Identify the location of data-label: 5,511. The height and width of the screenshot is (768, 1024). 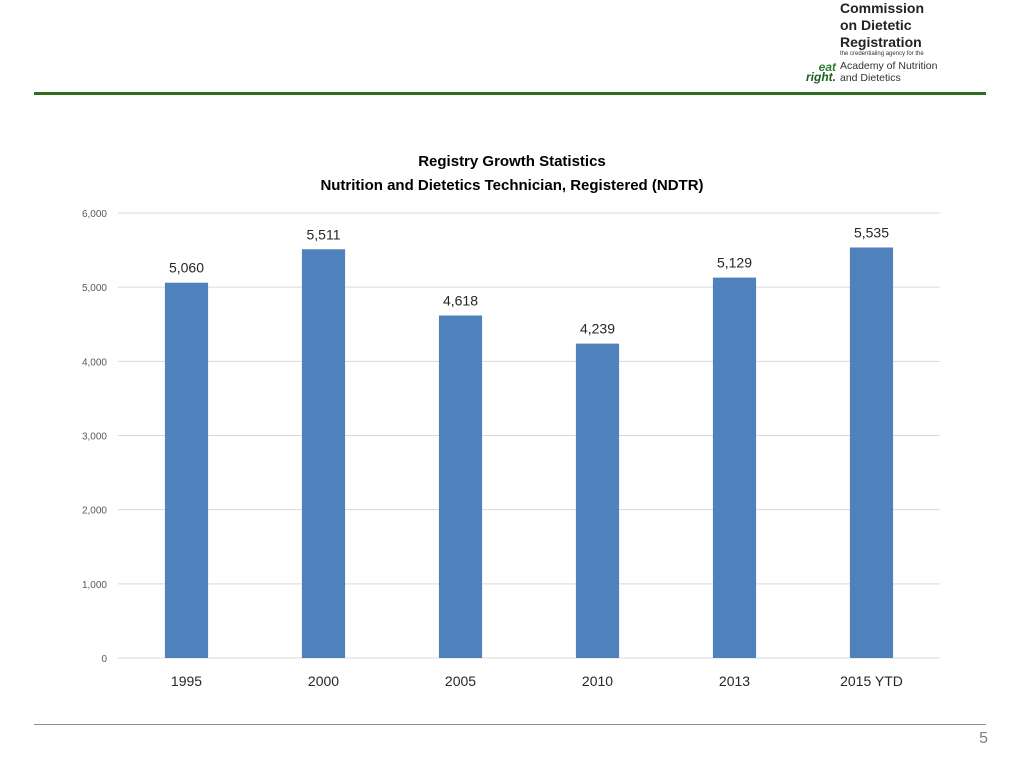
(324, 234).